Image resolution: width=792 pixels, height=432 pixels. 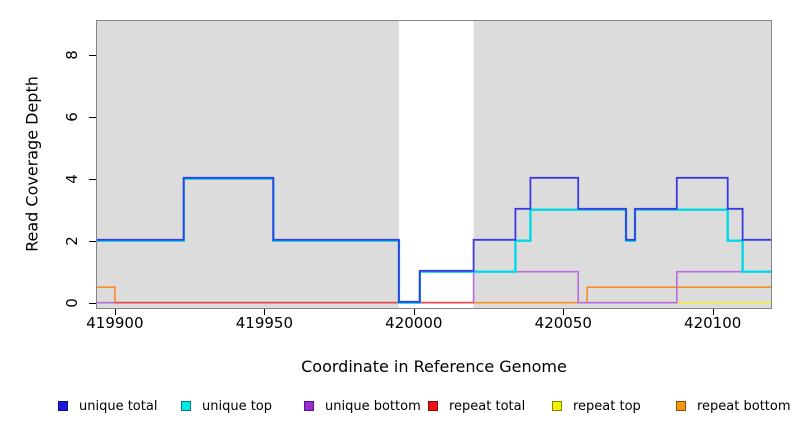 What do you see at coordinates (72, 54) in the screenshot?
I see `y-tick-label: 8` at bounding box center [72, 54].